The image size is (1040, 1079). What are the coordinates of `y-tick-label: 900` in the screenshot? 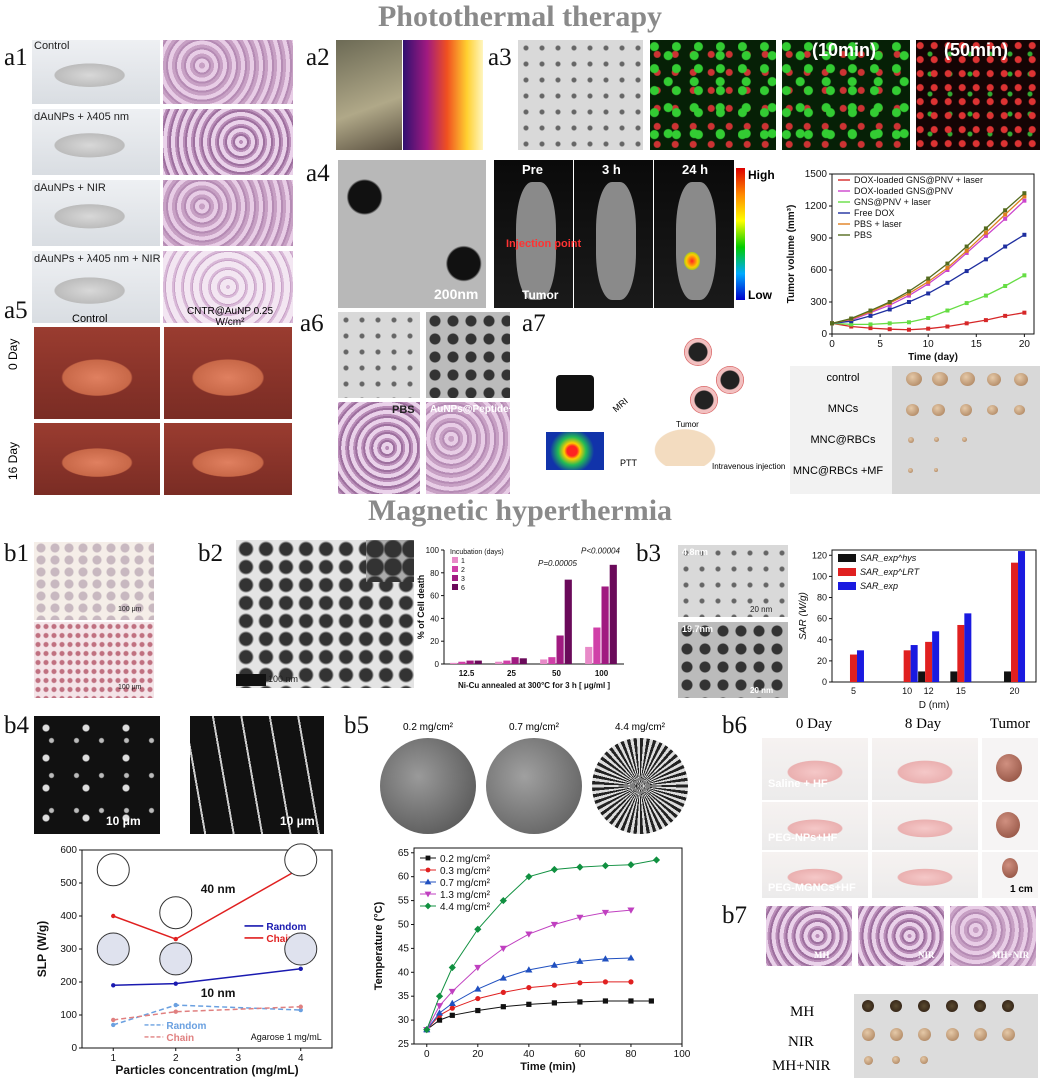 It's located at (818, 238).